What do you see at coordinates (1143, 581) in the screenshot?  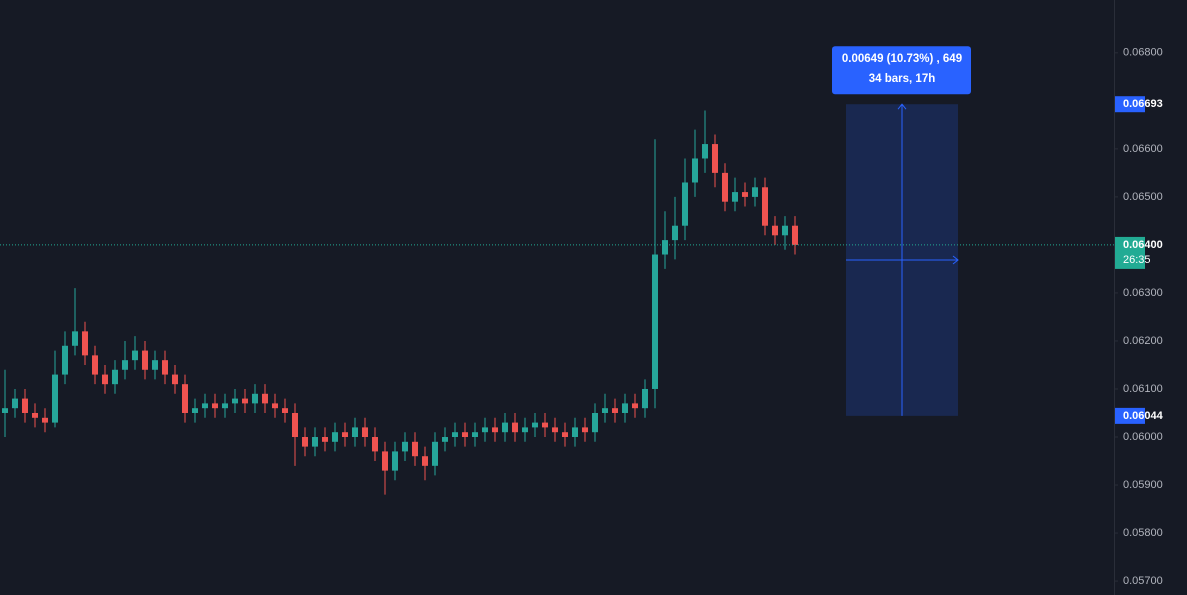 I see `y-tick-label: 0.05700` at bounding box center [1143, 581].